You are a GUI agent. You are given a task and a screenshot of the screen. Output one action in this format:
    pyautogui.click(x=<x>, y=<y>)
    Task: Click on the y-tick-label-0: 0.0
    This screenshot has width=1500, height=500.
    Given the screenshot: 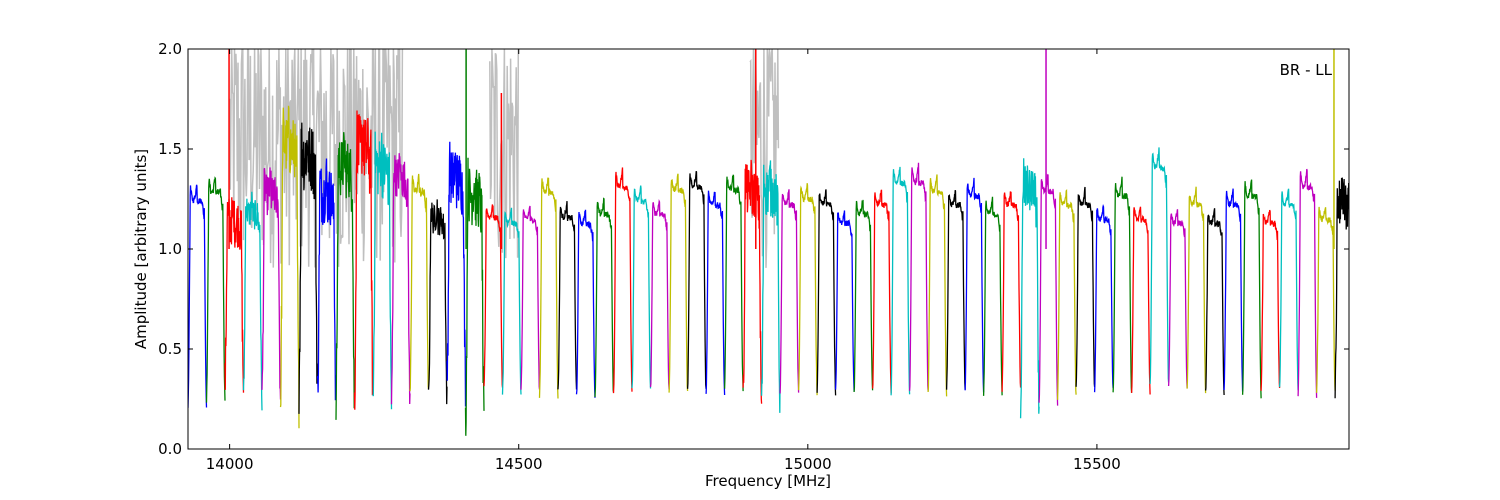 What is the action you would take?
    pyautogui.click(x=170, y=449)
    